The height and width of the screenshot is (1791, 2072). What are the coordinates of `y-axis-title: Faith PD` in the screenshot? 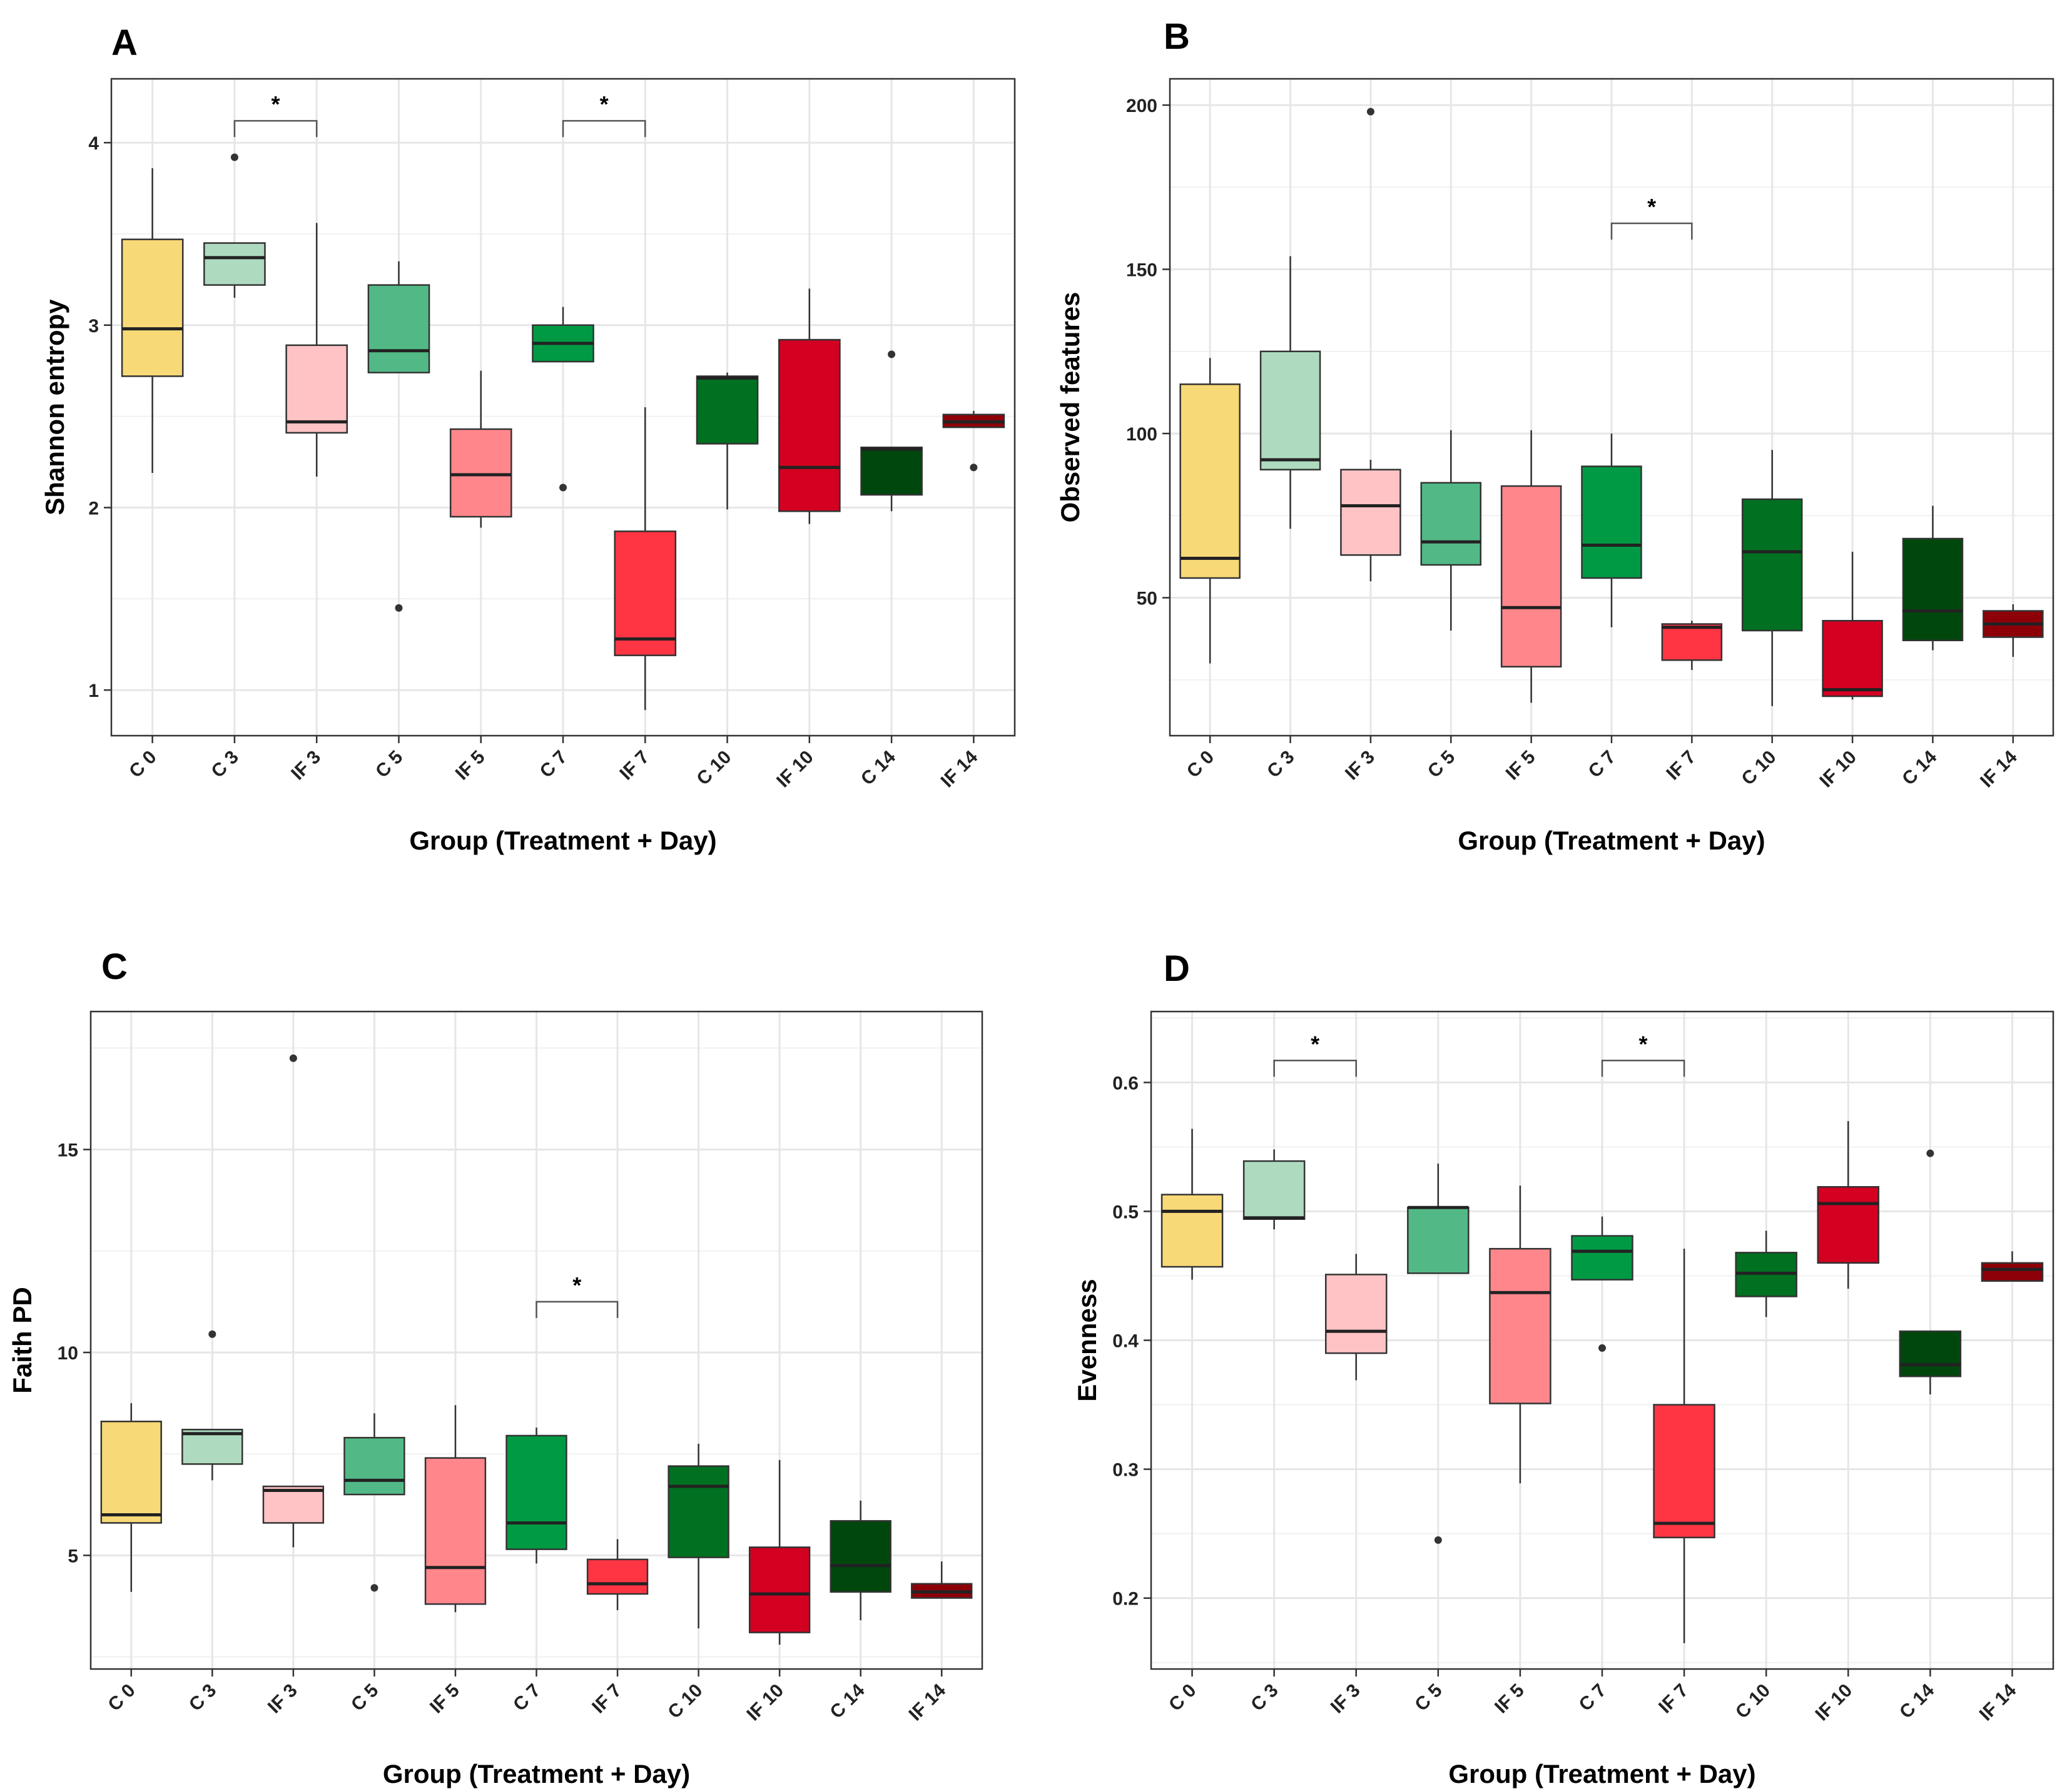 It's located at (22, 1340).